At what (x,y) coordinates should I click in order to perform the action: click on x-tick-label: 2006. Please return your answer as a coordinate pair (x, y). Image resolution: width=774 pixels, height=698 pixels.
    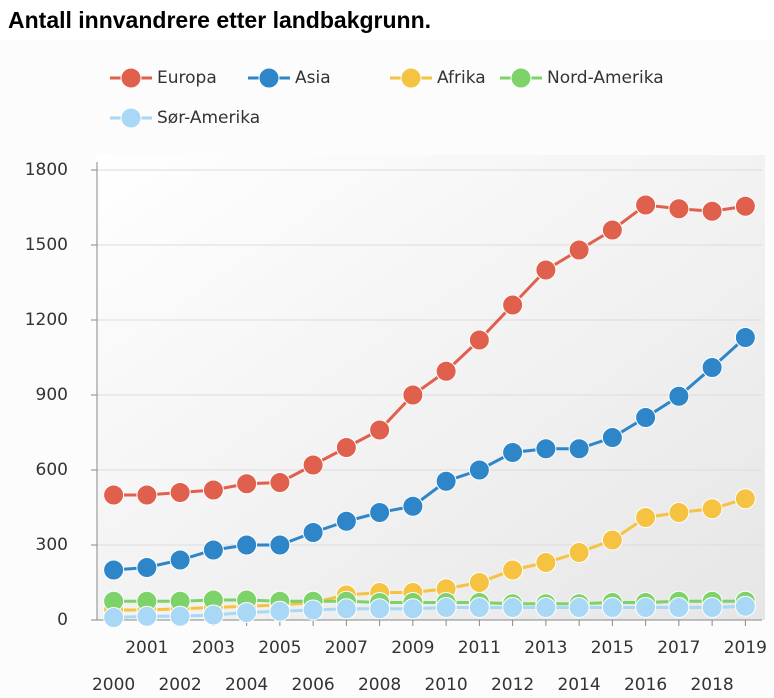
    Looking at the image, I should click on (312, 685).